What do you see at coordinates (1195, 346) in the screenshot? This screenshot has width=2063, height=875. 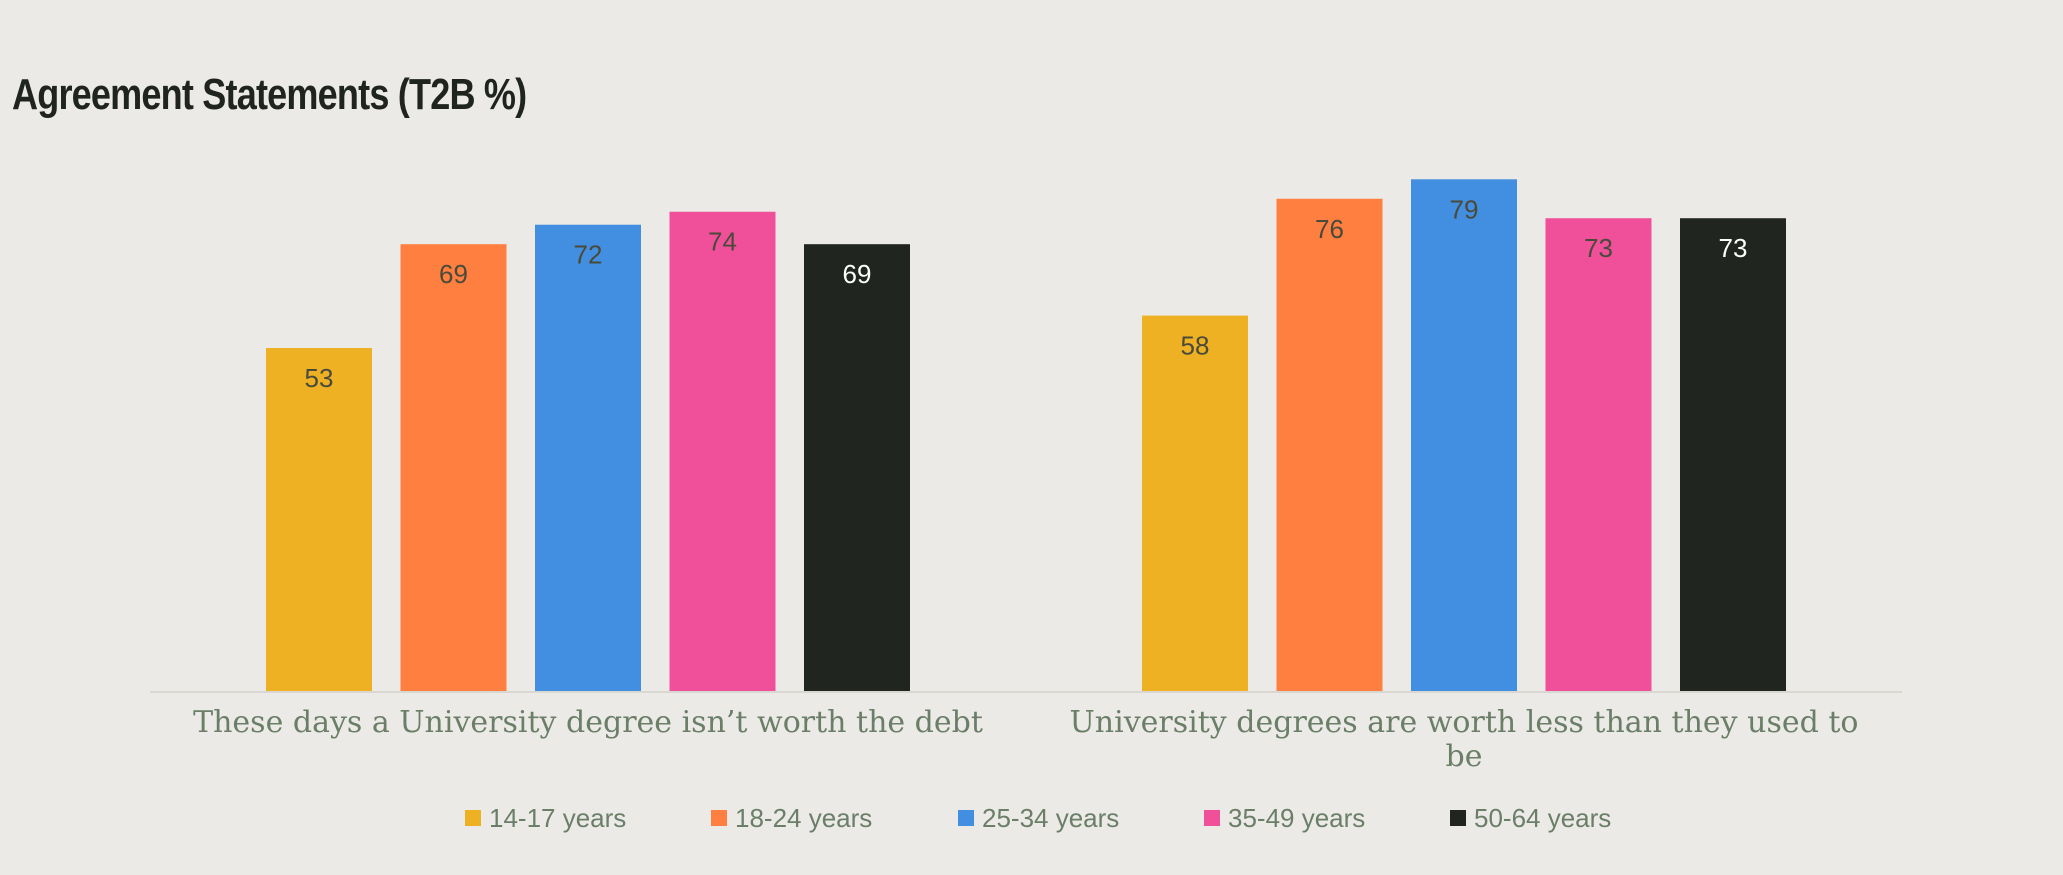 I see `bar-value-label: 58` at bounding box center [1195, 346].